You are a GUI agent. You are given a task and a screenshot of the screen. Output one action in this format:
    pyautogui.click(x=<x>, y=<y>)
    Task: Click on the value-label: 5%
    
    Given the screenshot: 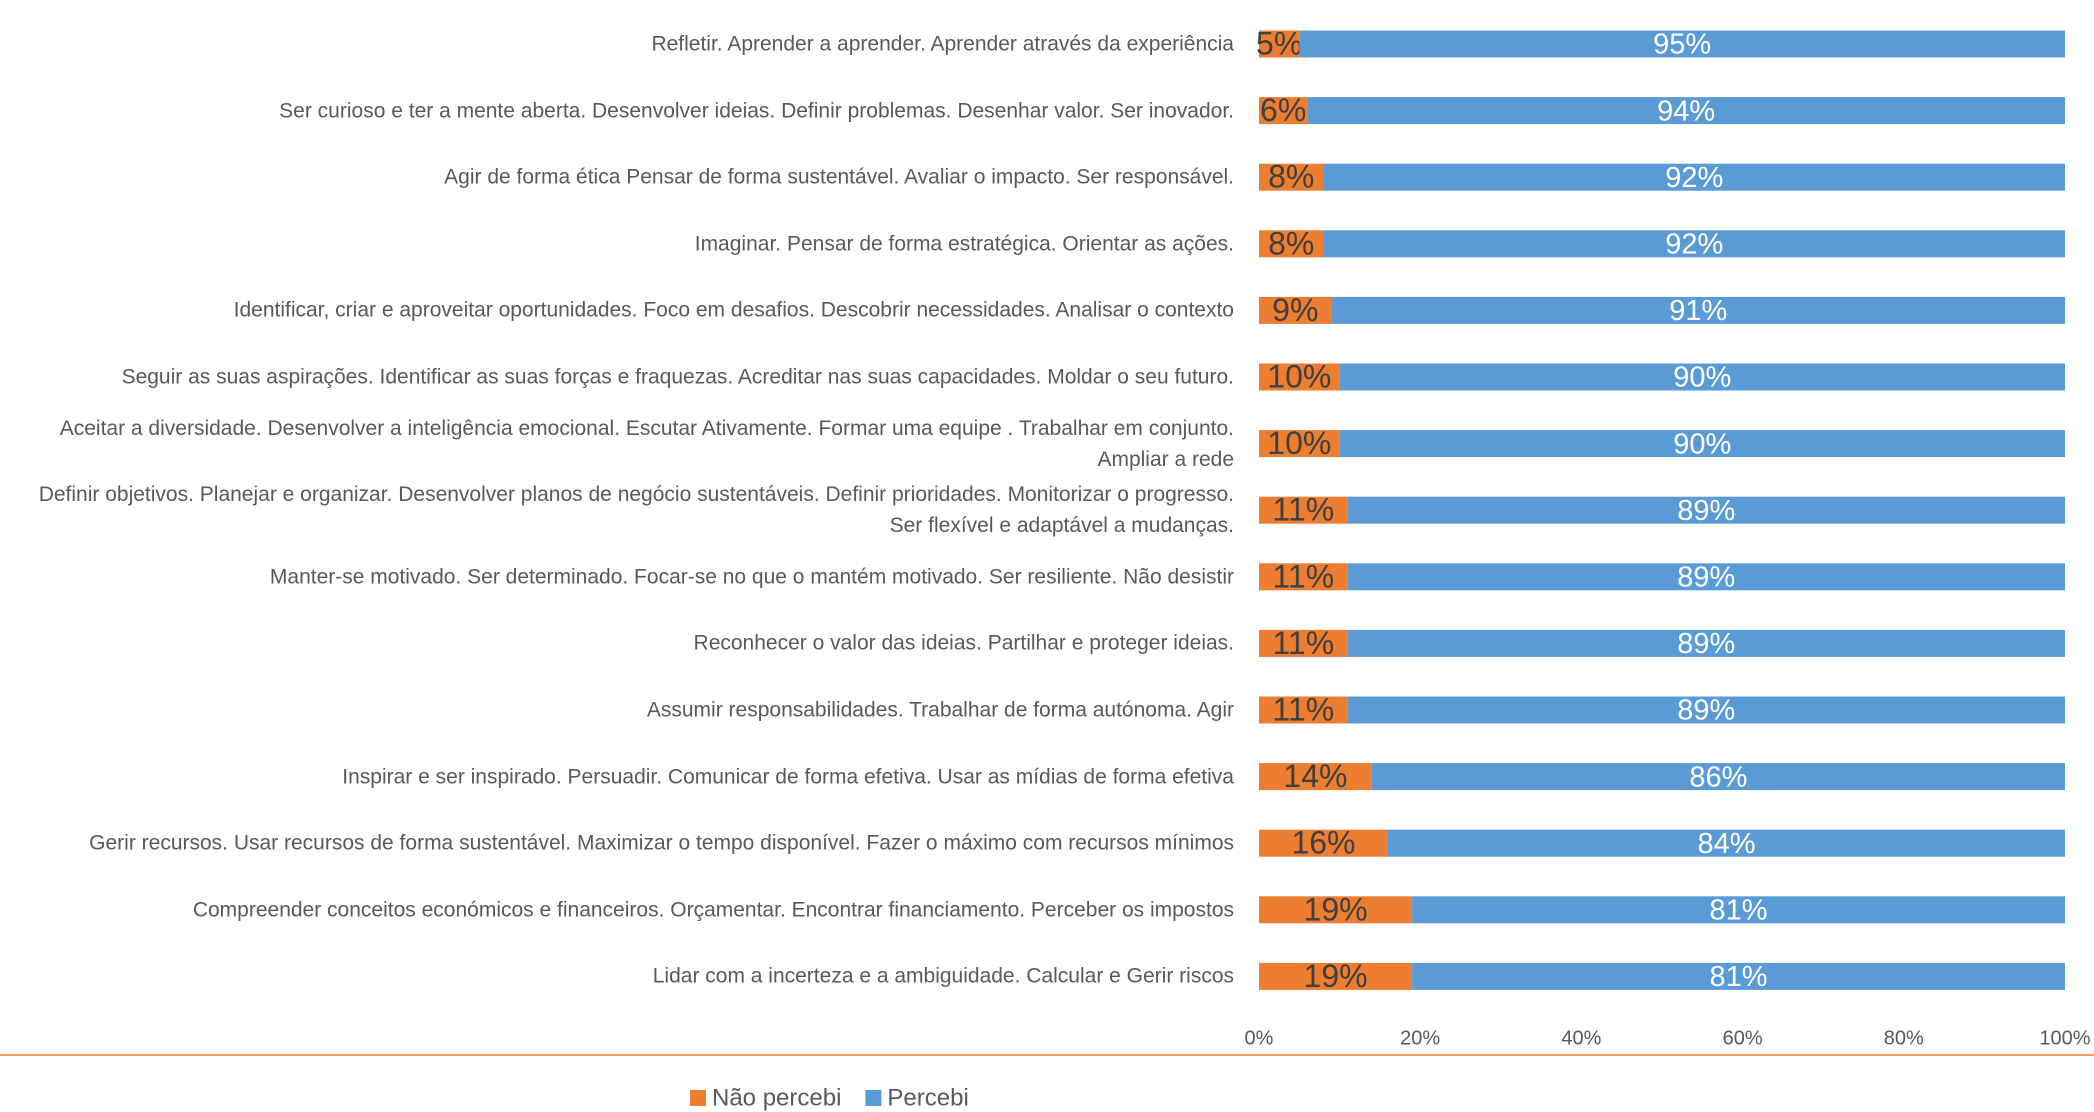 What is the action you would take?
    pyautogui.click(x=1279, y=43)
    